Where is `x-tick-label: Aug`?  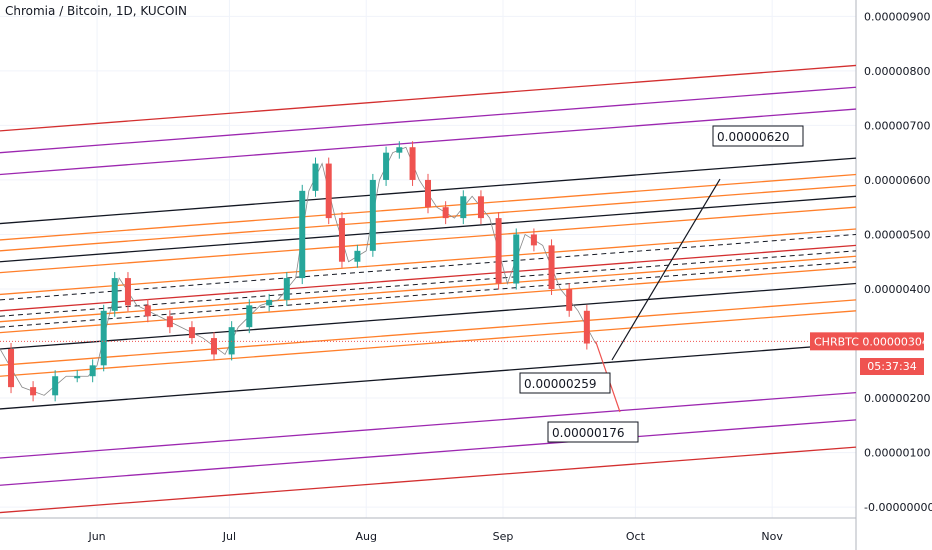
x-tick-label: Aug is located at coordinates (365, 536).